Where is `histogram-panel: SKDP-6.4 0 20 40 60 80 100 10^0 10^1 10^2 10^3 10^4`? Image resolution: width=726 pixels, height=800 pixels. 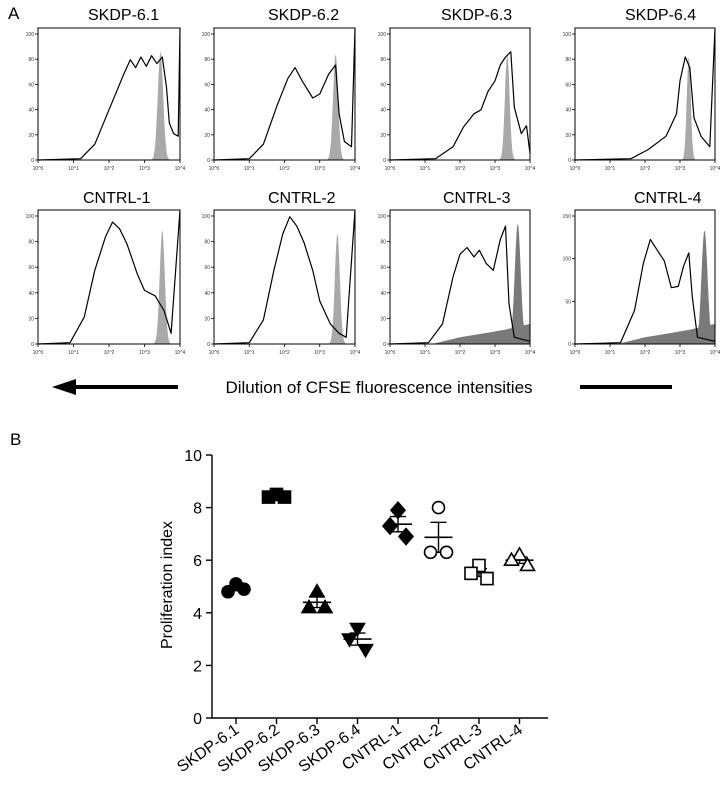 histogram-panel: SKDP-6.4 0 20 40 60 80 100 10^0 10^1 10^2 10^3 10^4 is located at coordinates (642, 89).